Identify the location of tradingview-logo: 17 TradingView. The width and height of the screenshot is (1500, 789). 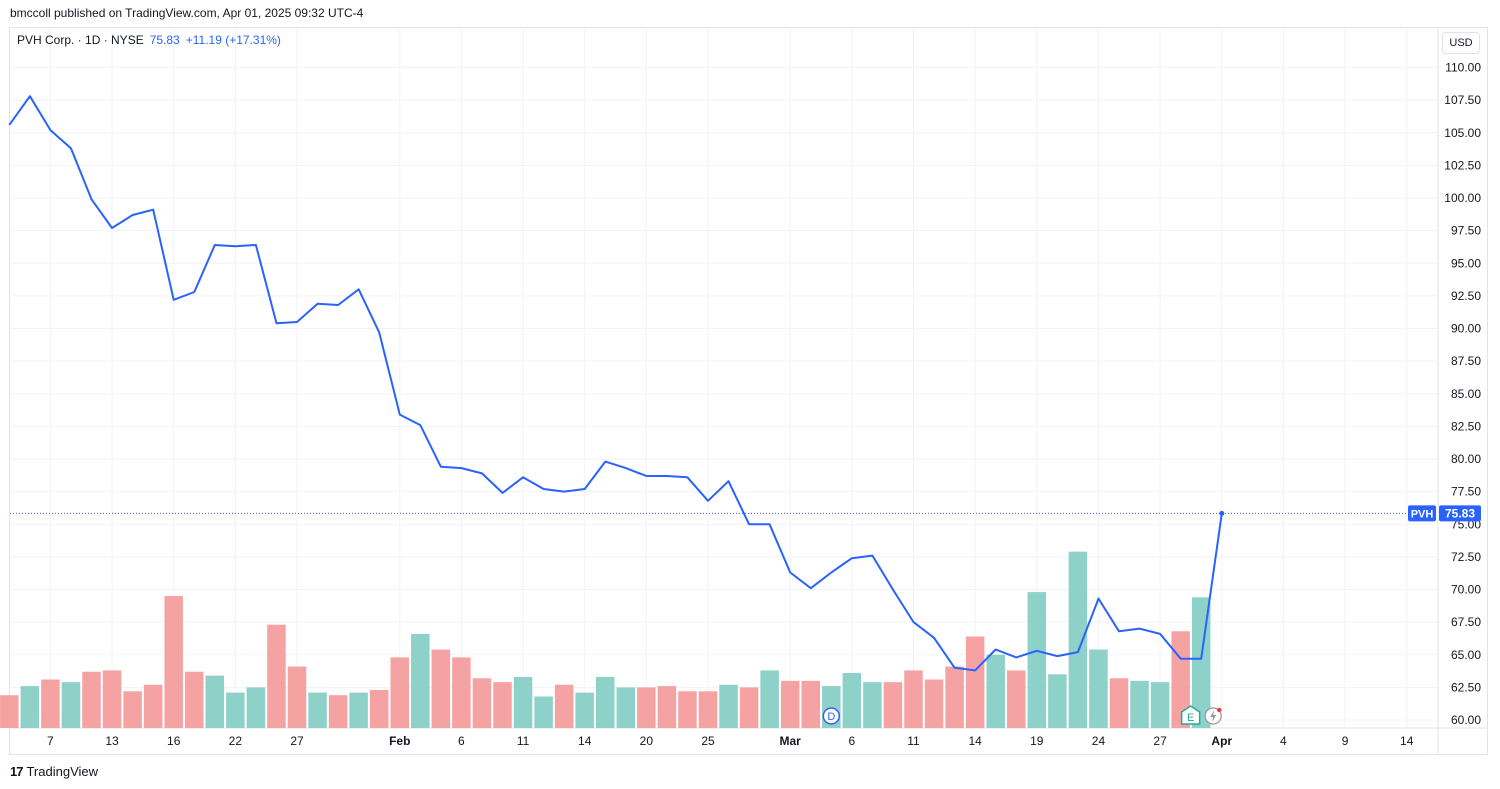
(54, 771).